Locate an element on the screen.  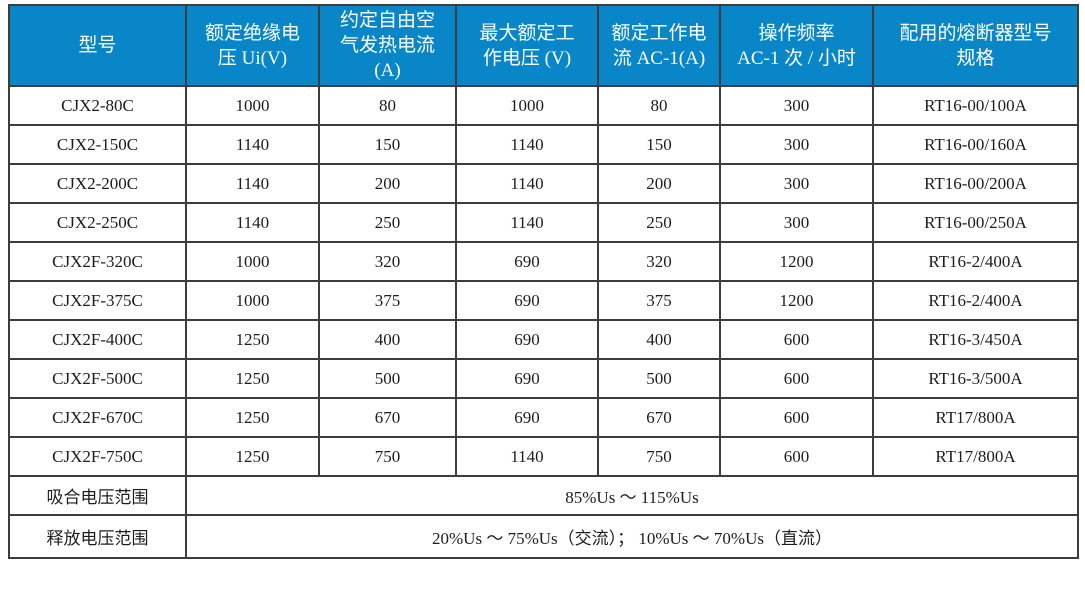
value-cell: RT16-00/160A is located at coordinates (975, 145).